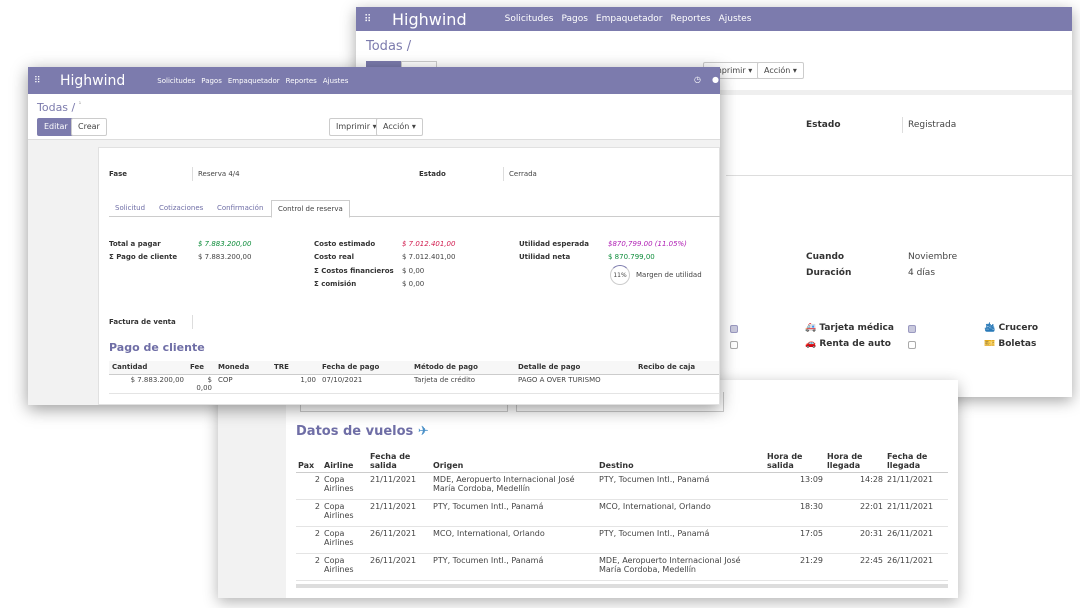 The image size is (1080, 608). What do you see at coordinates (795, 513) in the screenshot?
I see `cell-hora-salida: 18:30` at bounding box center [795, 513].